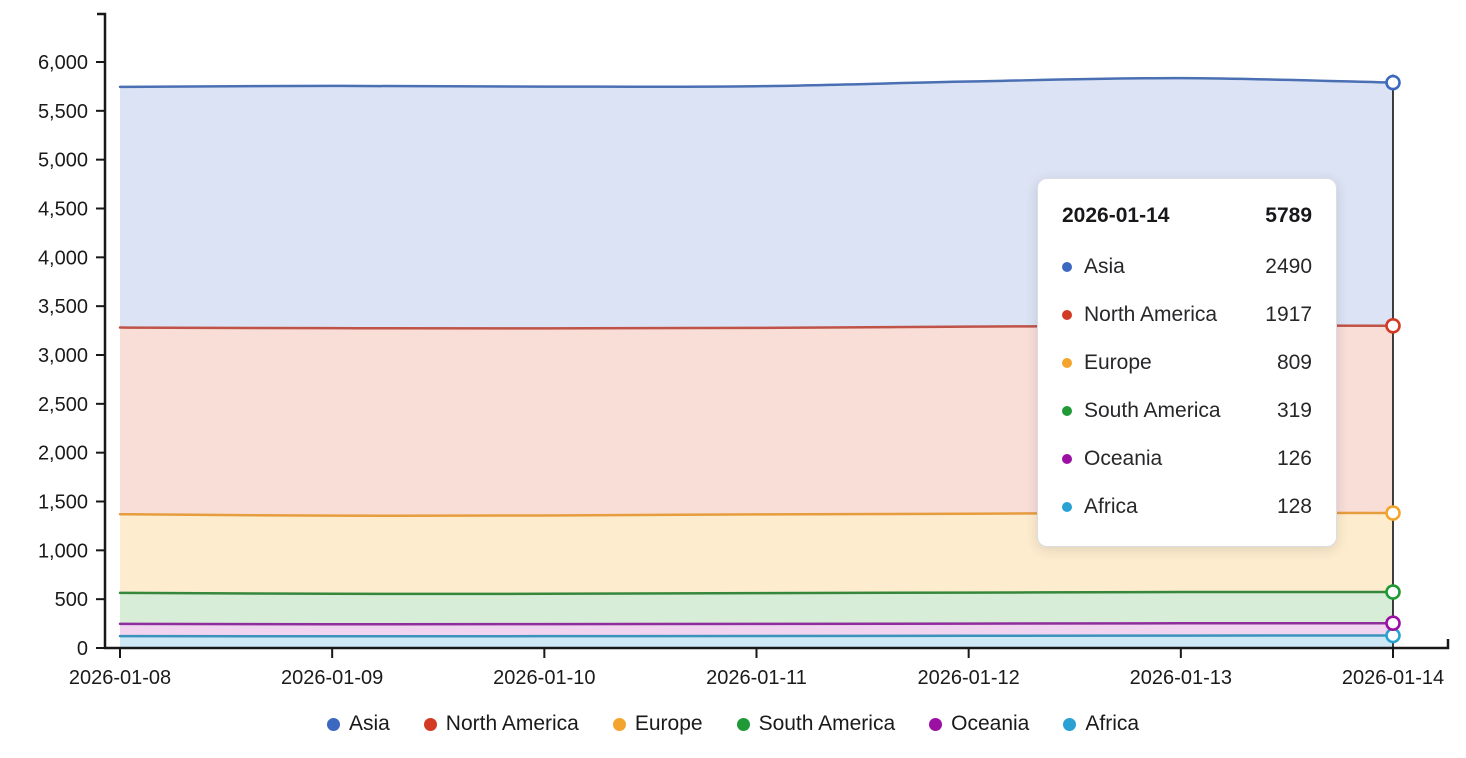 The width and height of the screenshot is (1466, 758). I want to click on y-tick-label: 3,500, so click(63, 307).